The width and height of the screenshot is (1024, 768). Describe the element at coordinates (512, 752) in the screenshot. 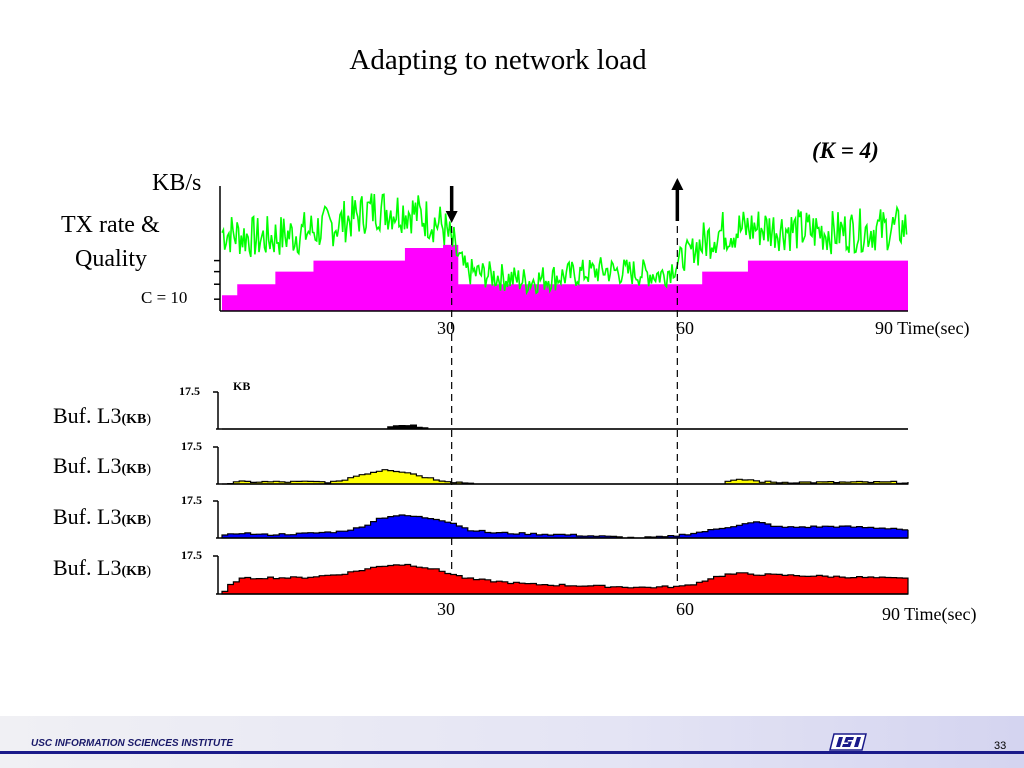

I see `footer-rule` at that location.